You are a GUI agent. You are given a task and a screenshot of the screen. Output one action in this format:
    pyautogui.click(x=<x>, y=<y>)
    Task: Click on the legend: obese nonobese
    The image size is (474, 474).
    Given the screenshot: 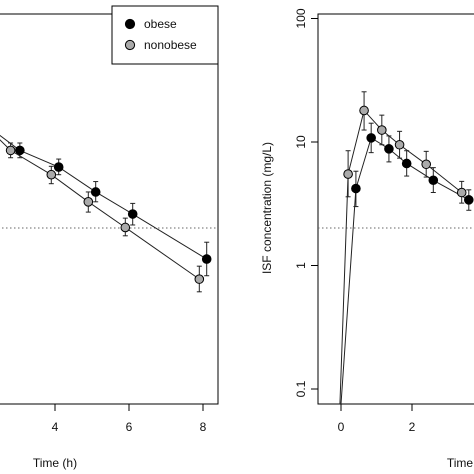 What is the action you would take?
    pyautogui.click(x=165, y=35)
    